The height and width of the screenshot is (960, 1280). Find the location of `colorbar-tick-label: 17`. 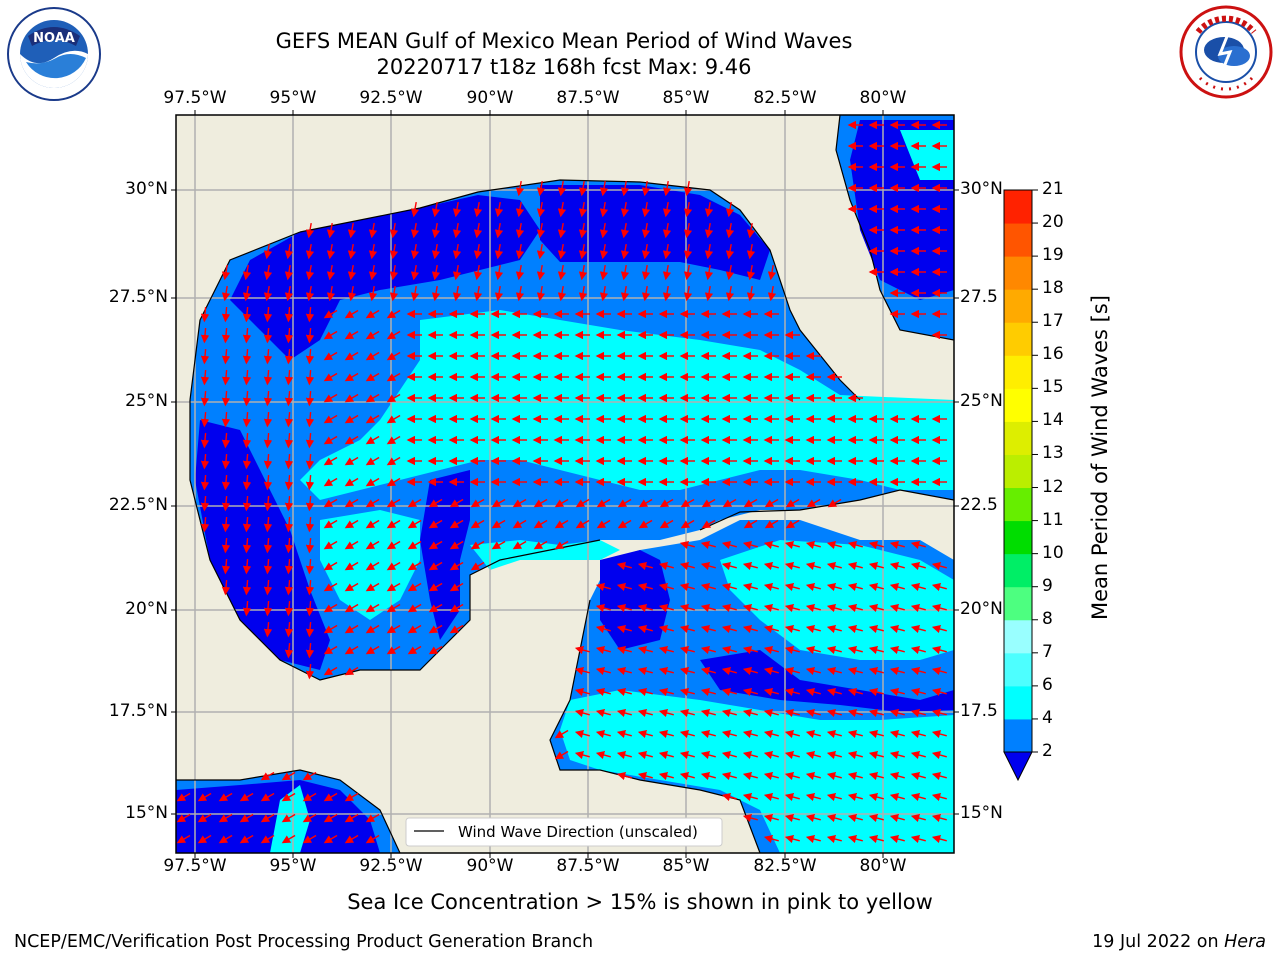

colorbar-tick-label: 17 is located at coordinates (1053, 321).